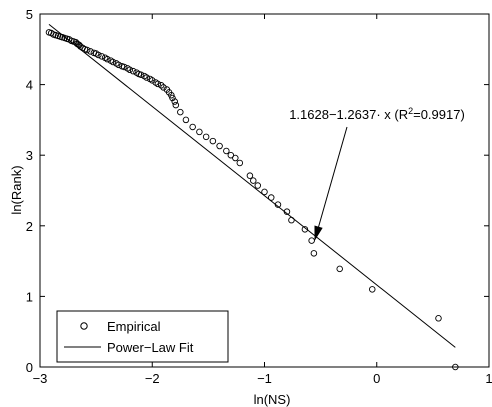 The image size is (492, 407). What do you see at coordinates (16, 189) in the screenshot?
I see `y-axis-label: ln(Rank)` at bounding box center [16, 189].